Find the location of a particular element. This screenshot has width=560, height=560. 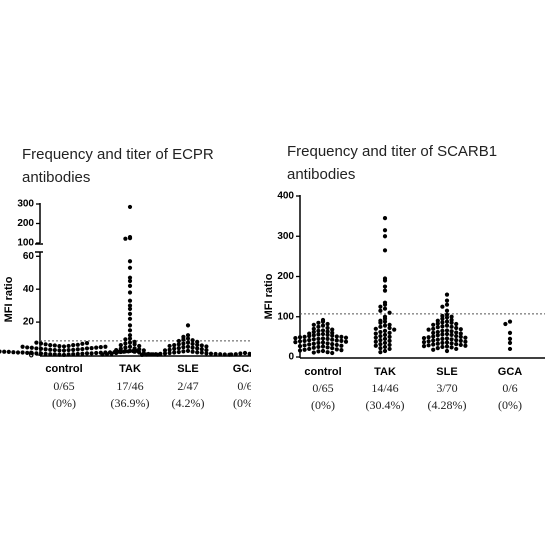

y-axis-label: MFI ratio is located at coordinates (269, 296).